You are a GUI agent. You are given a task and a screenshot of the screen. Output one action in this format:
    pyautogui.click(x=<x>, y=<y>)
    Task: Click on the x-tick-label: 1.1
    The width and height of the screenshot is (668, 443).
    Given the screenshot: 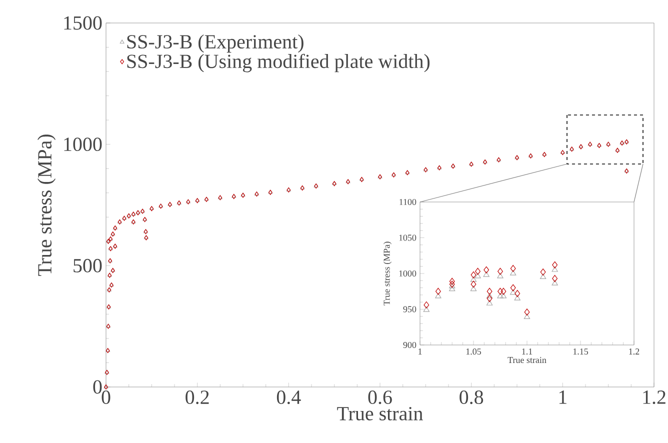 What is the action you would take?
    pyautogui.click(x=527, y=351)
    